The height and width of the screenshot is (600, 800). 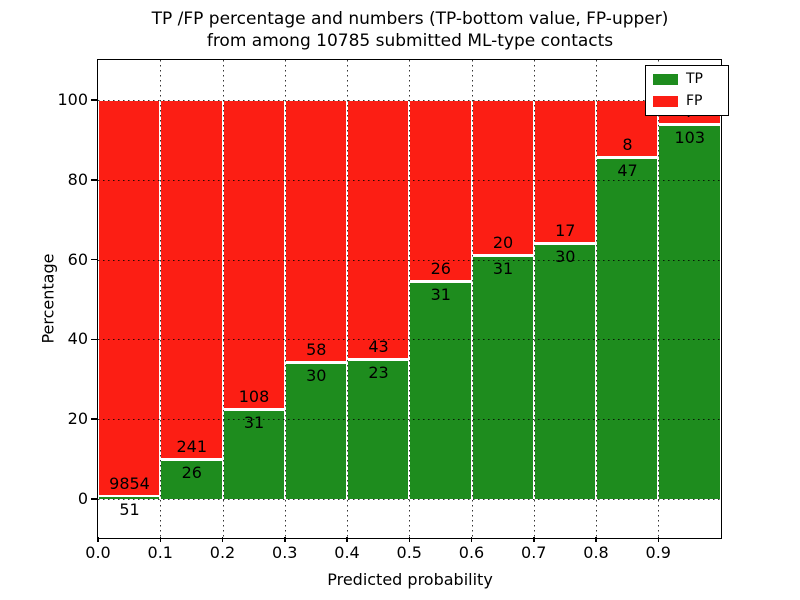 I want to click on tp-count-label: 47, so click(x=627, y=171).